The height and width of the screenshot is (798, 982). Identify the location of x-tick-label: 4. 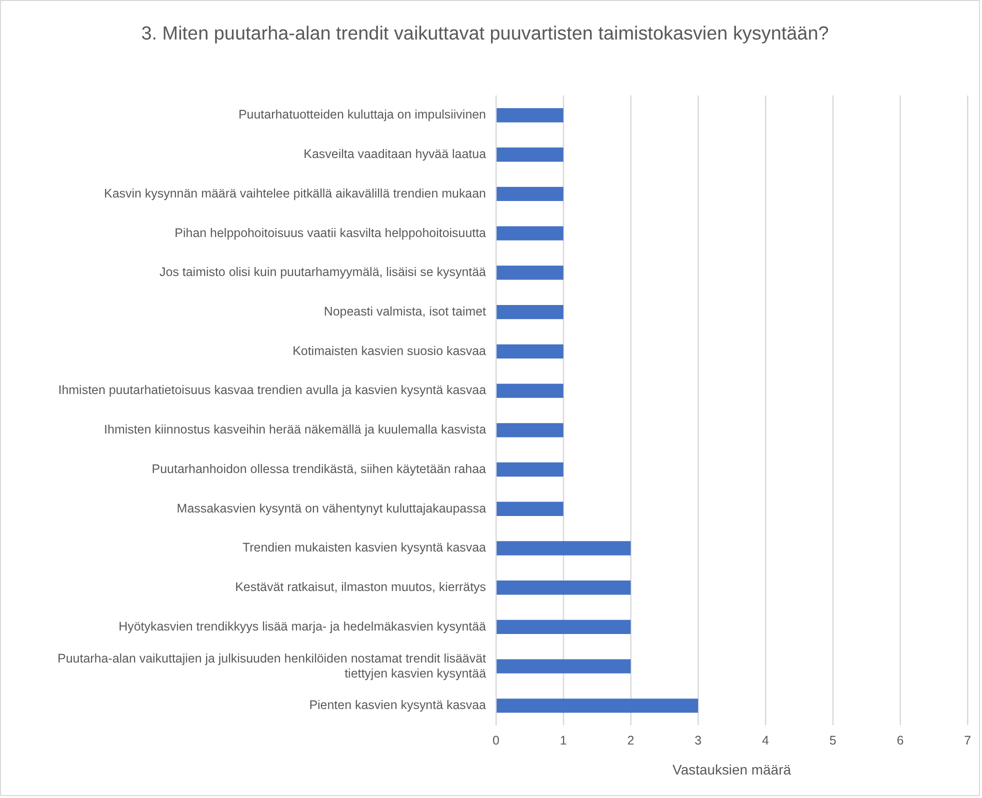
(765, 740).